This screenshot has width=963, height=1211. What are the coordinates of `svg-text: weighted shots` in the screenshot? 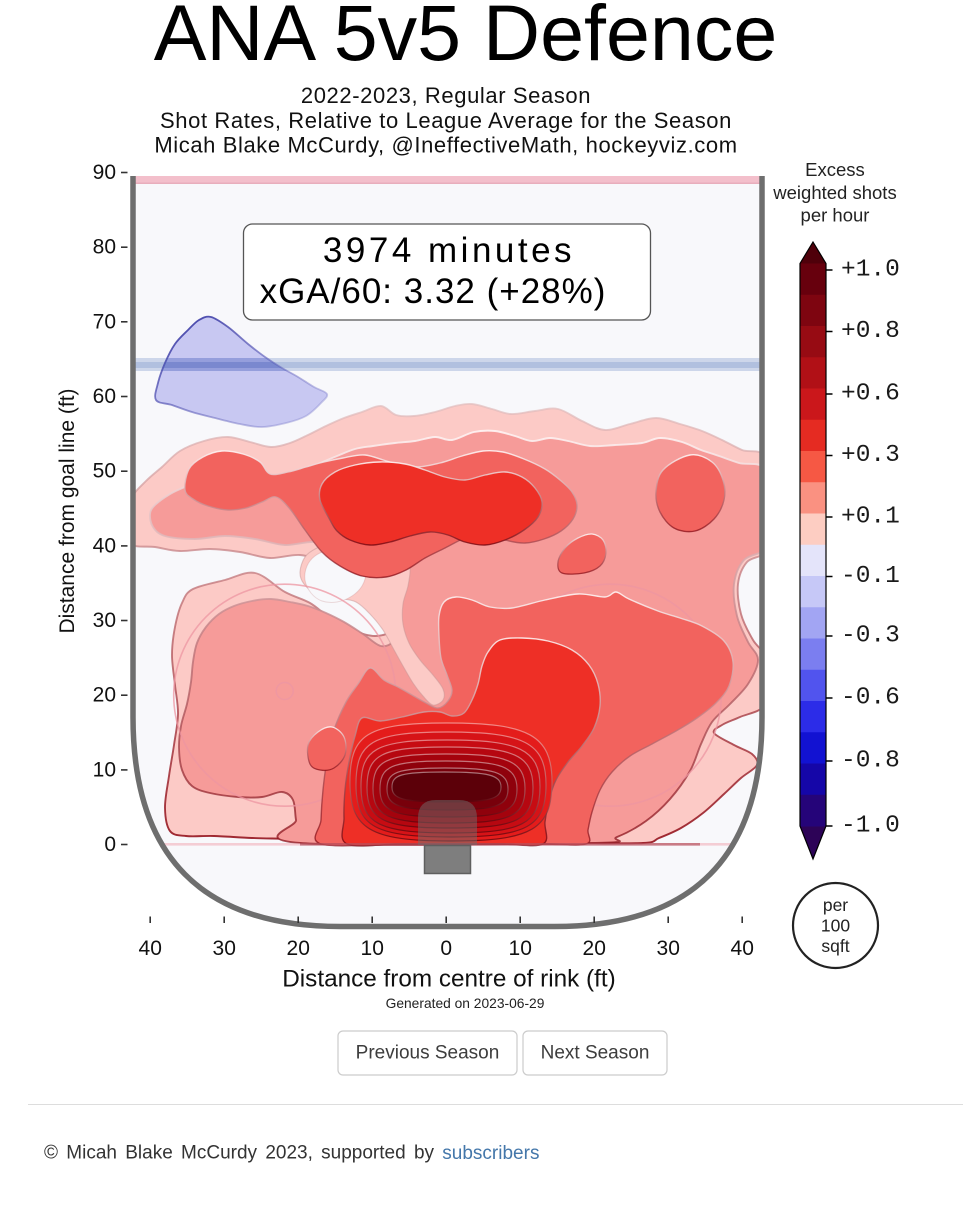 It's located at (834, 192).